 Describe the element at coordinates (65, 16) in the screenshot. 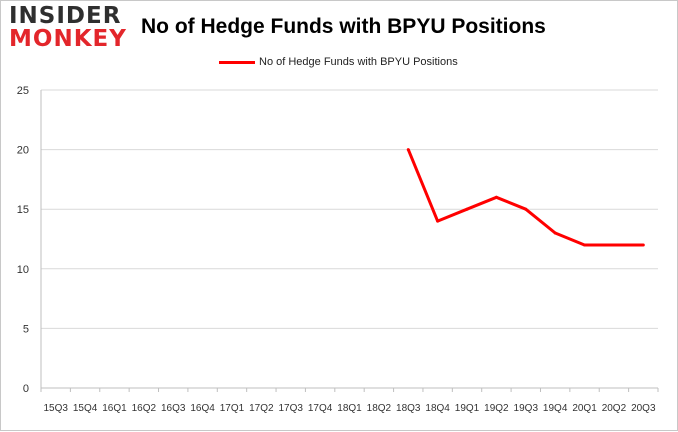

I see `logo-line-1: INSIDER` at that location.